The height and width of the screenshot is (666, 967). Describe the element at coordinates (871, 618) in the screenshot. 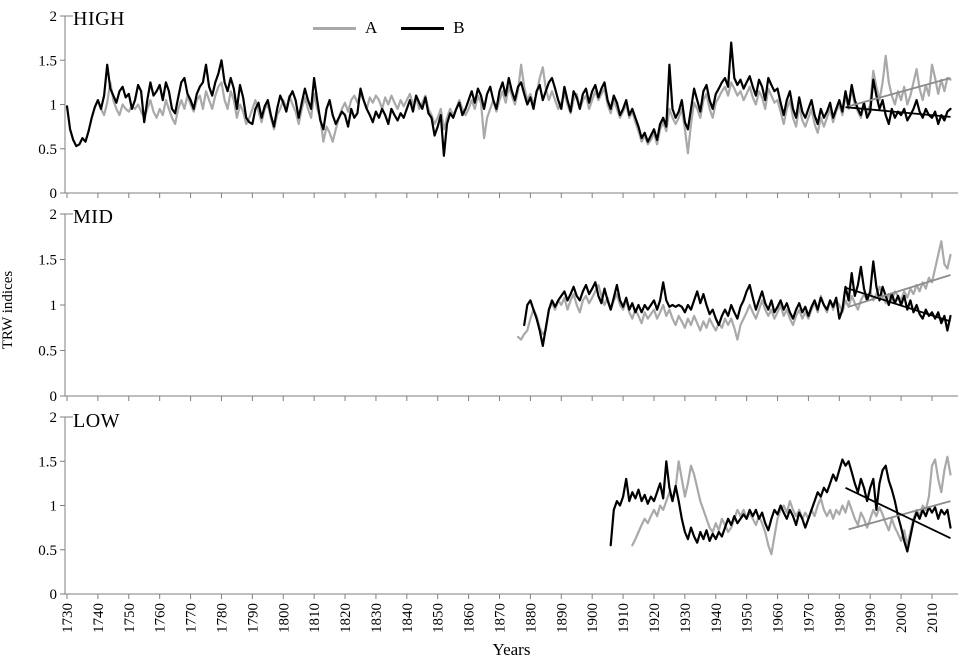

I see `x-tick-label: 1990` at that location.